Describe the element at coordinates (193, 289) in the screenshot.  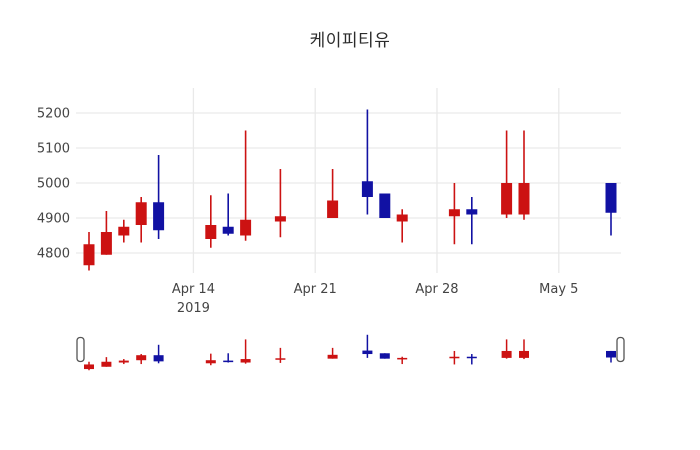
I see `x-tick-label: Apr 14` at that location.